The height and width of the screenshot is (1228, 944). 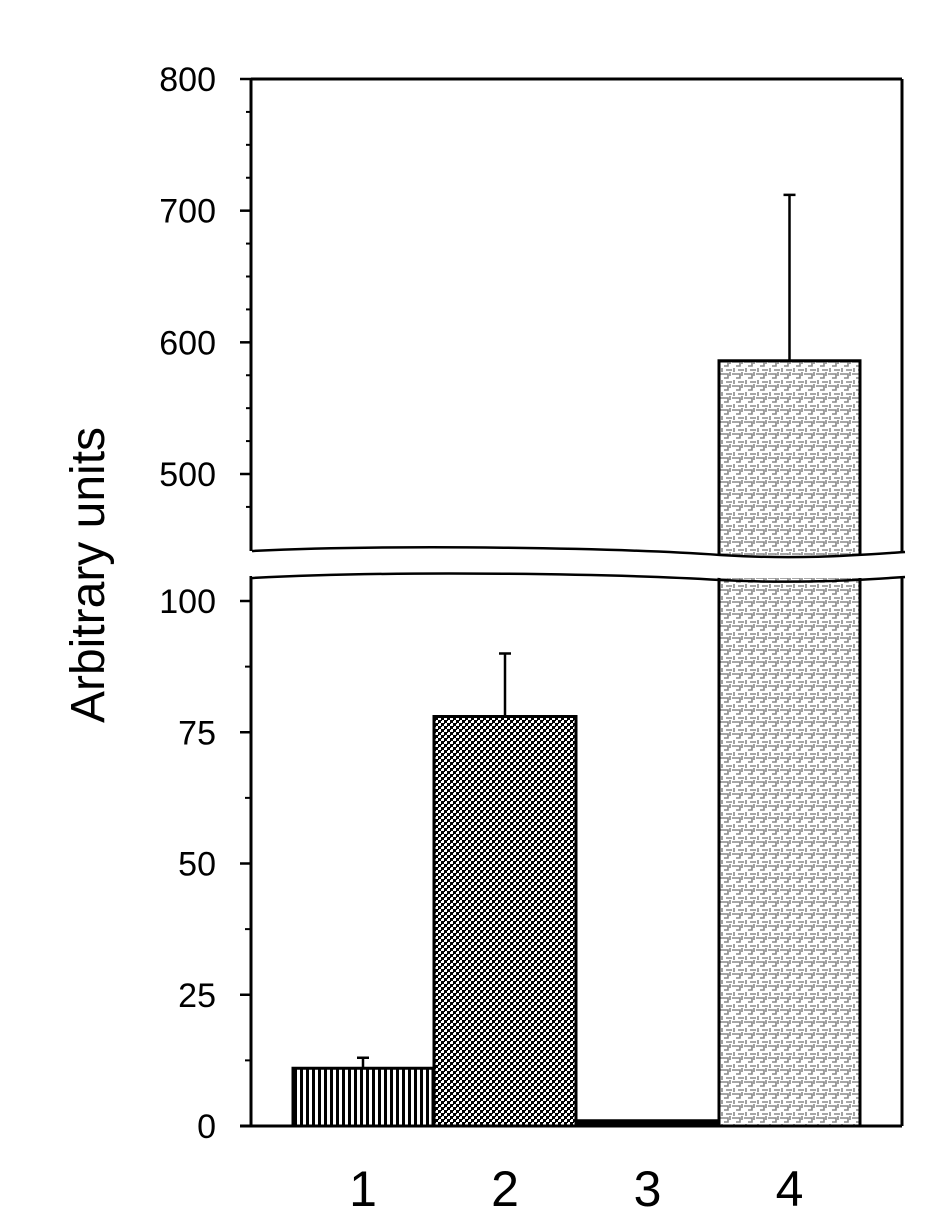 I want to click on y-tick-label-800: 800, so click(x=187, y=80).